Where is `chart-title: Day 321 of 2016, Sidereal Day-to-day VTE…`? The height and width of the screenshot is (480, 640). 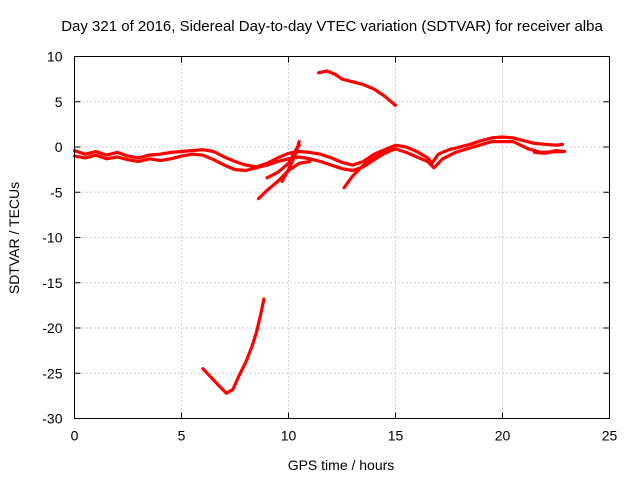 chart-title: Day 321 of 2016, Sidereal Day-to-day VTE… is located at coordinates (332, 26).